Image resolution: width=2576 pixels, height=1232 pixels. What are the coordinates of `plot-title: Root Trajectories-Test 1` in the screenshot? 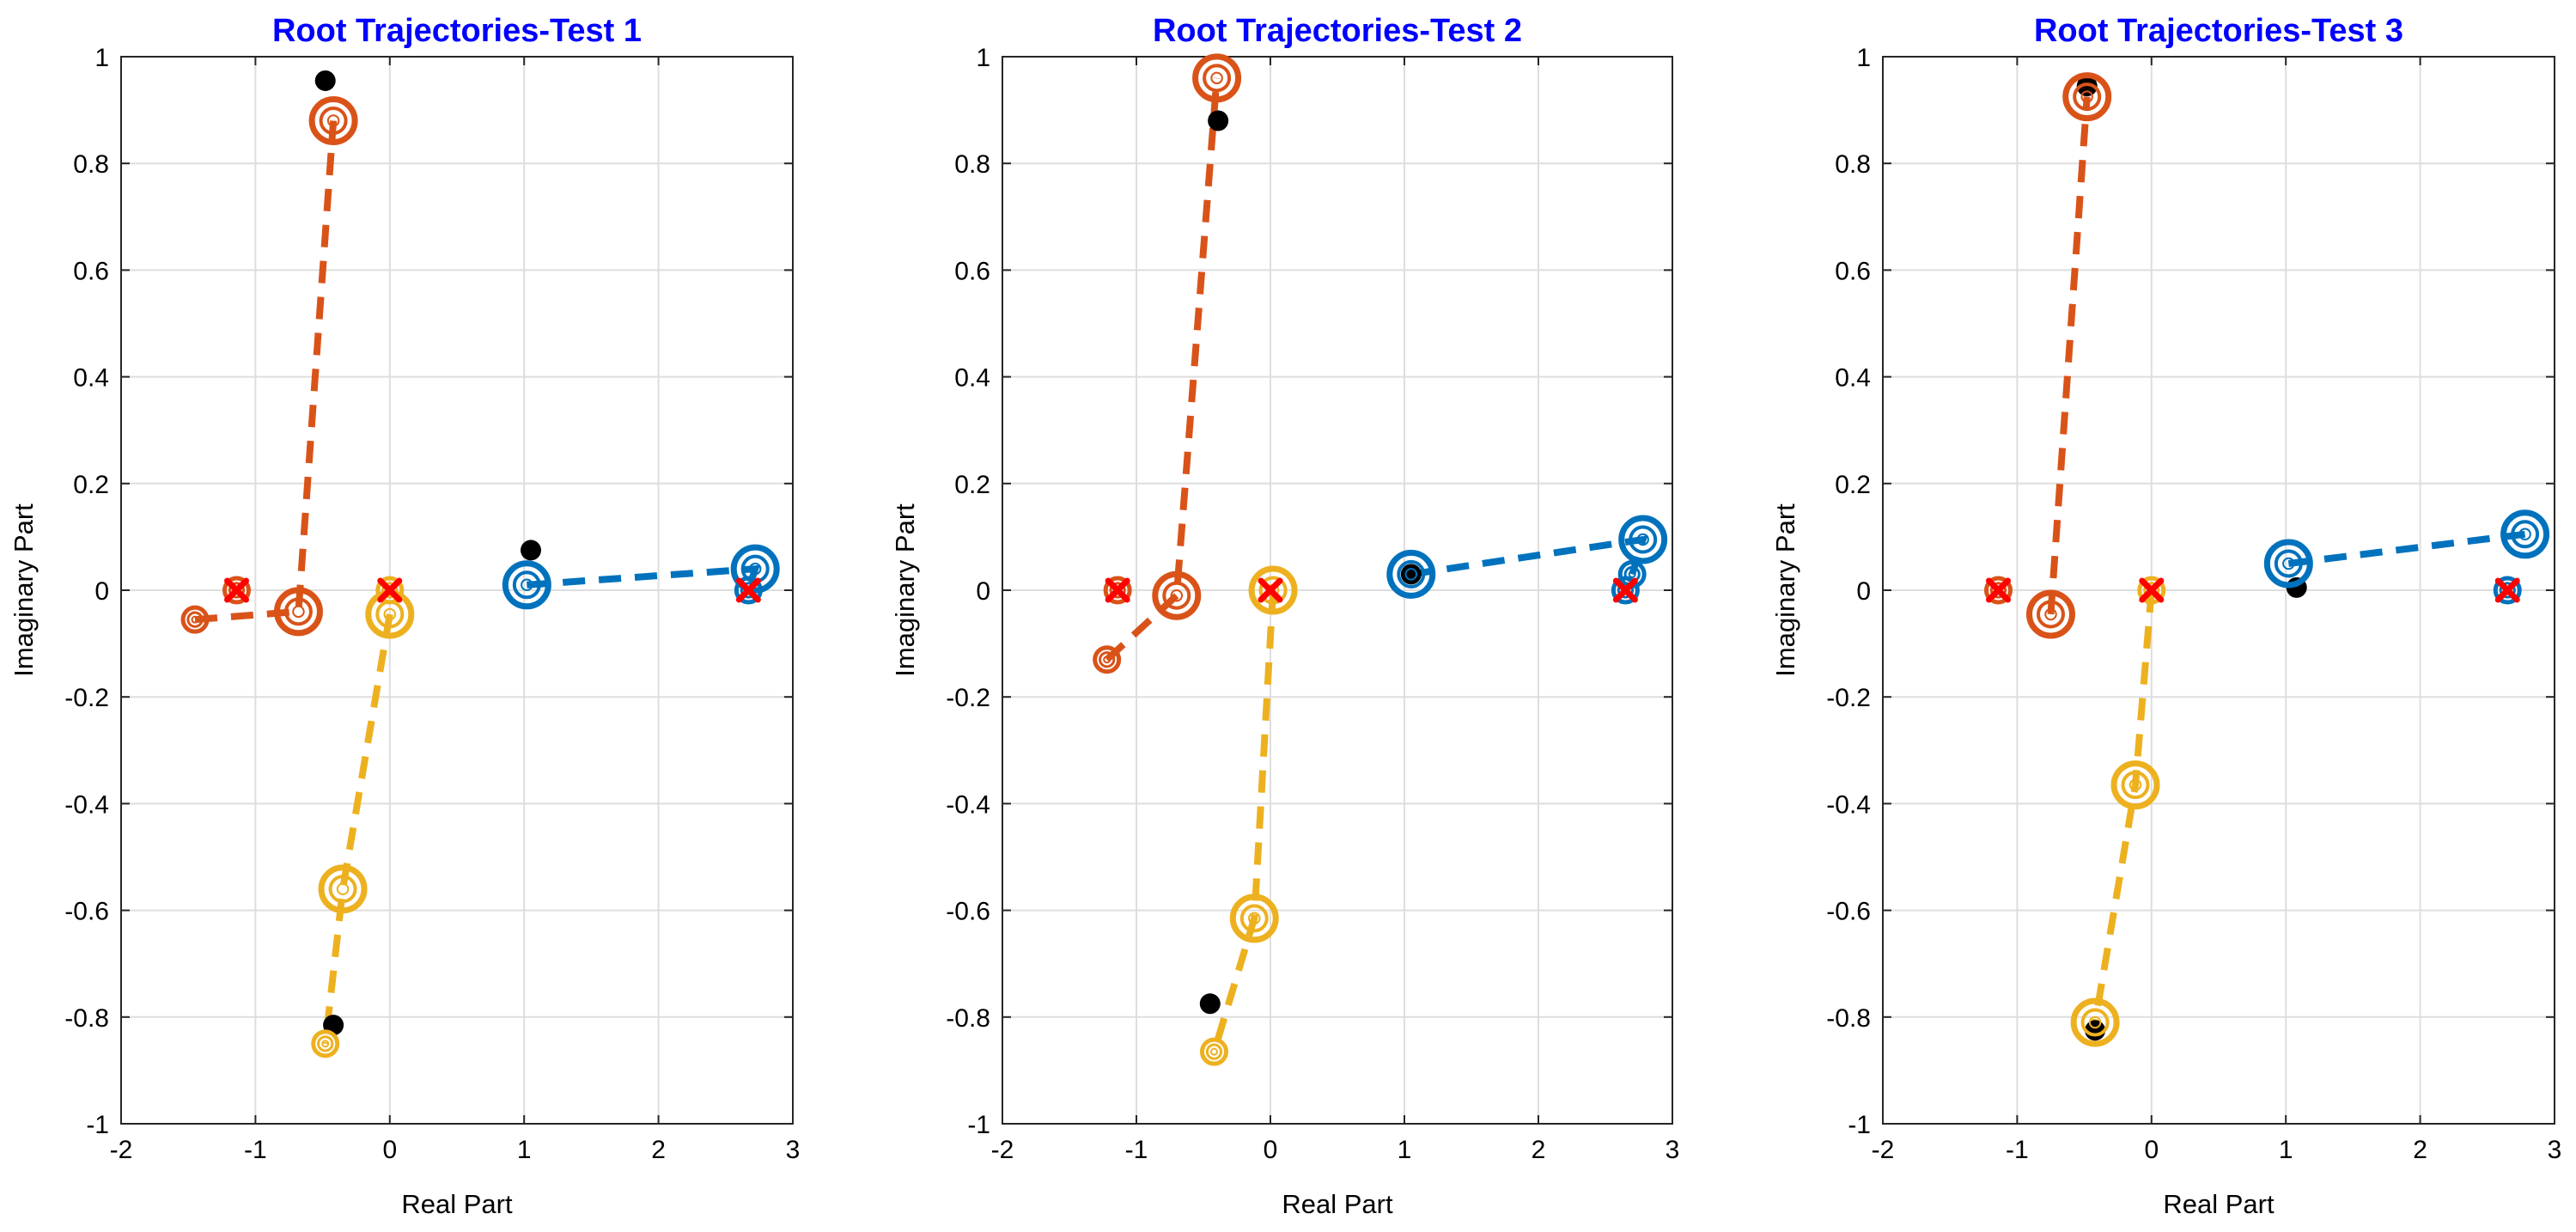 It's located at (457, 31).